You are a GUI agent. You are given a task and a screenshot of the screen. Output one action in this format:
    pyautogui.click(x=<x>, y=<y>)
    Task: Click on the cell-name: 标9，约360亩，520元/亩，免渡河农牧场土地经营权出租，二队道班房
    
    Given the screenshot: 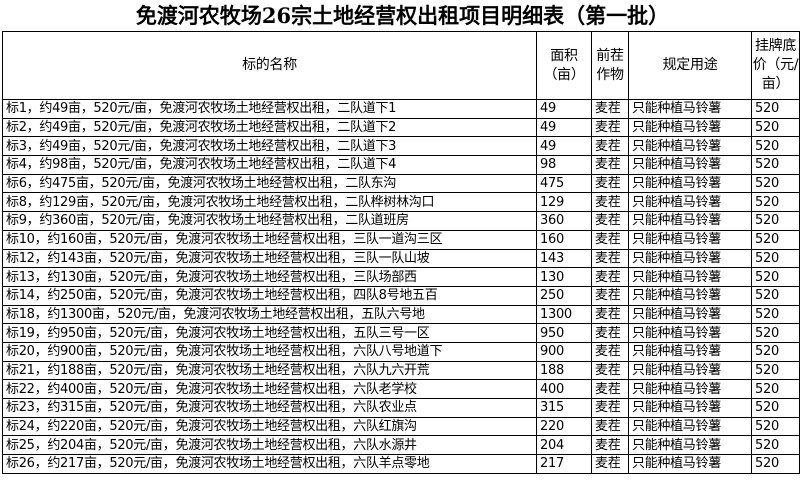 What is the action you would take?
    pyautogui.click(x=269, y=221)
    